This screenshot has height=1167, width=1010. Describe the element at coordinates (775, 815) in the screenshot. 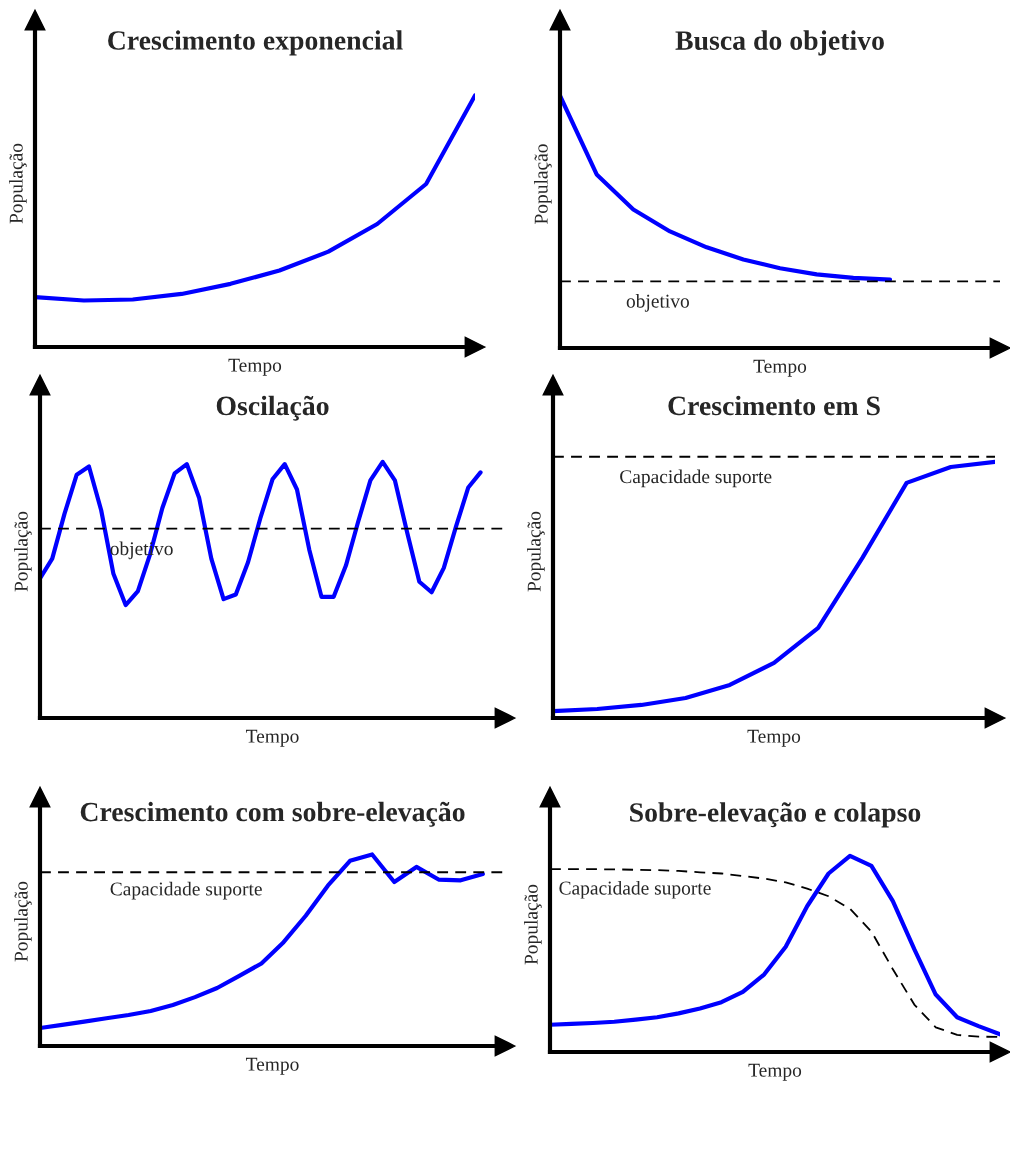

I see `chart-title: Sobre-elevação e colapso` at that location.